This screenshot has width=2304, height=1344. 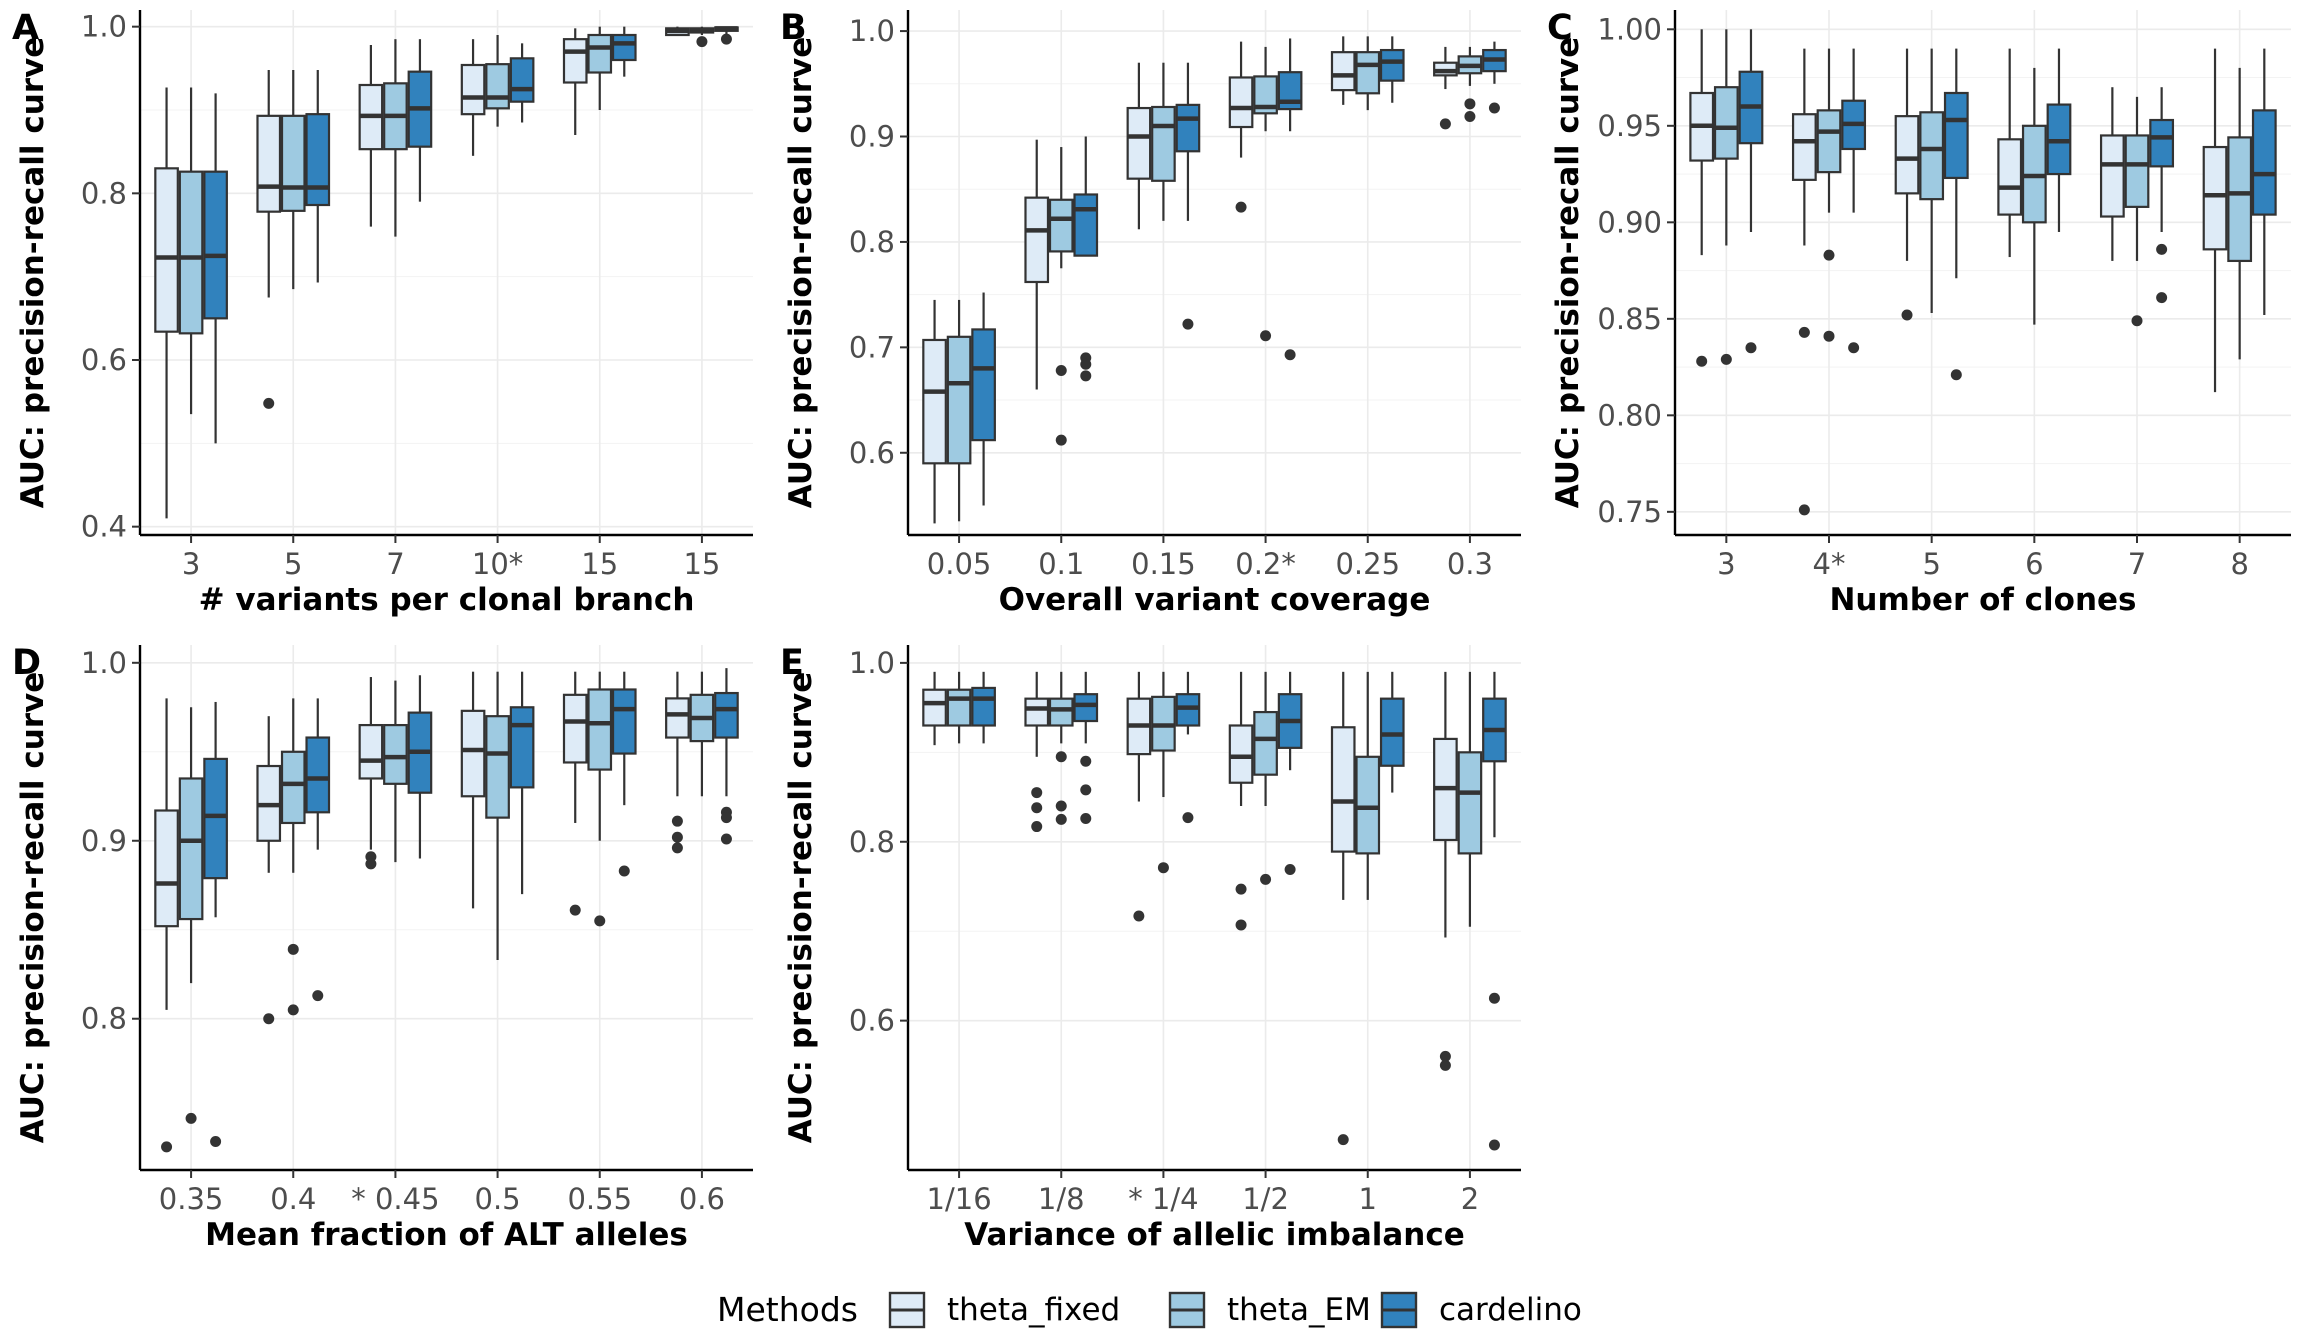 I want to click on x-tick-label: 5, so click(x=293, y=564).